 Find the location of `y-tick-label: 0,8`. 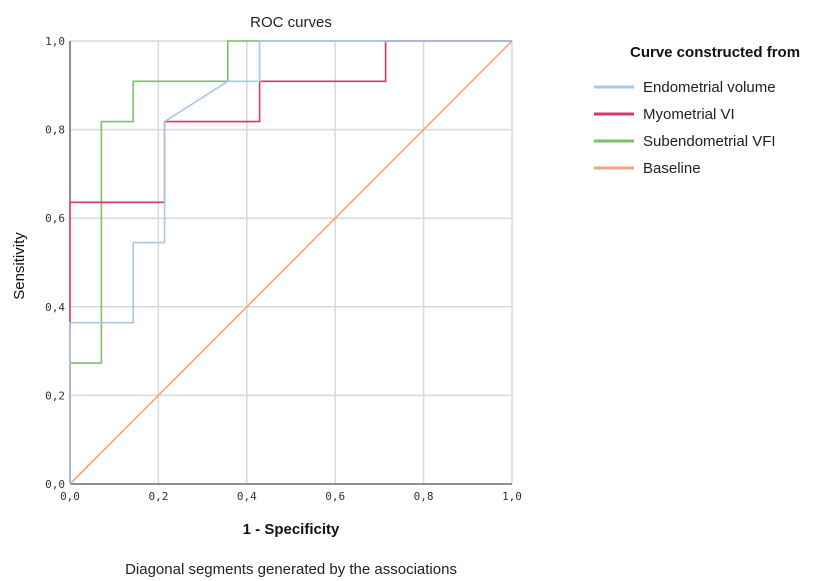

y-tick-label: 0,8 is located at coordinates (55, 130).